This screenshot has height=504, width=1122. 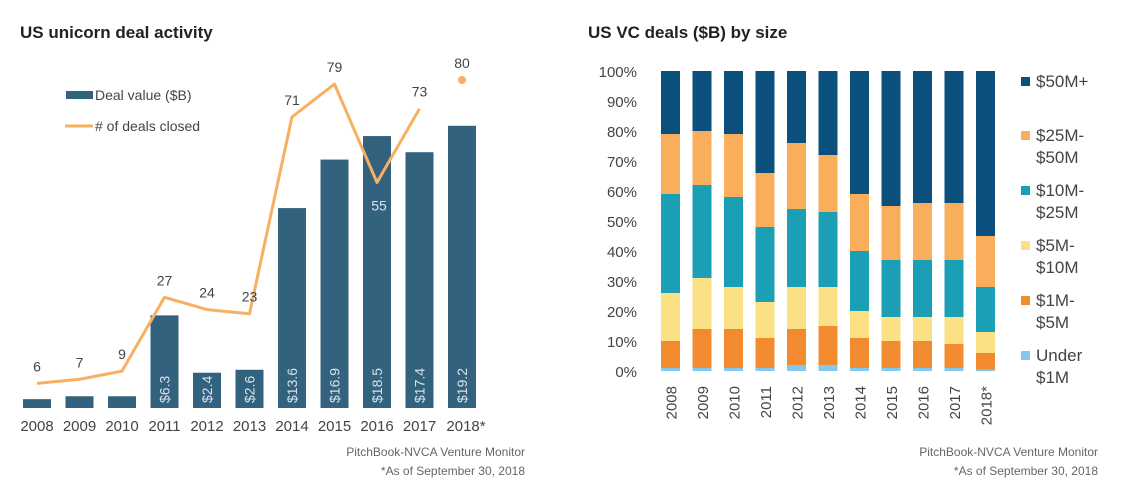 I want to click on legend-label: $50M+, so click(x=1062, y=81).